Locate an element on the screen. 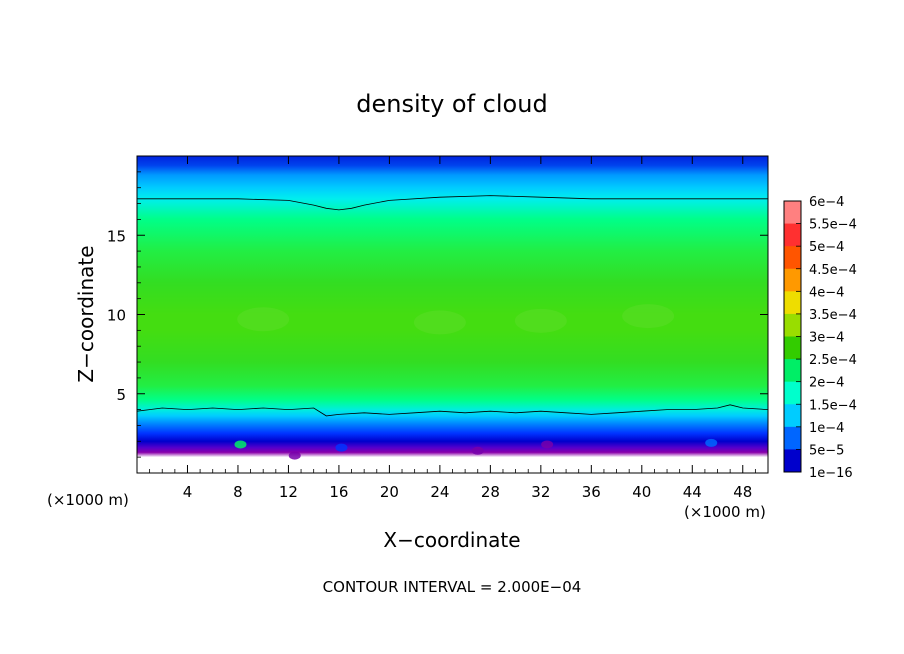 Image resolution: width=904 pixels, height=654 pixels. colorbar-label: 1e−16 is located at coordinates (831, 473).